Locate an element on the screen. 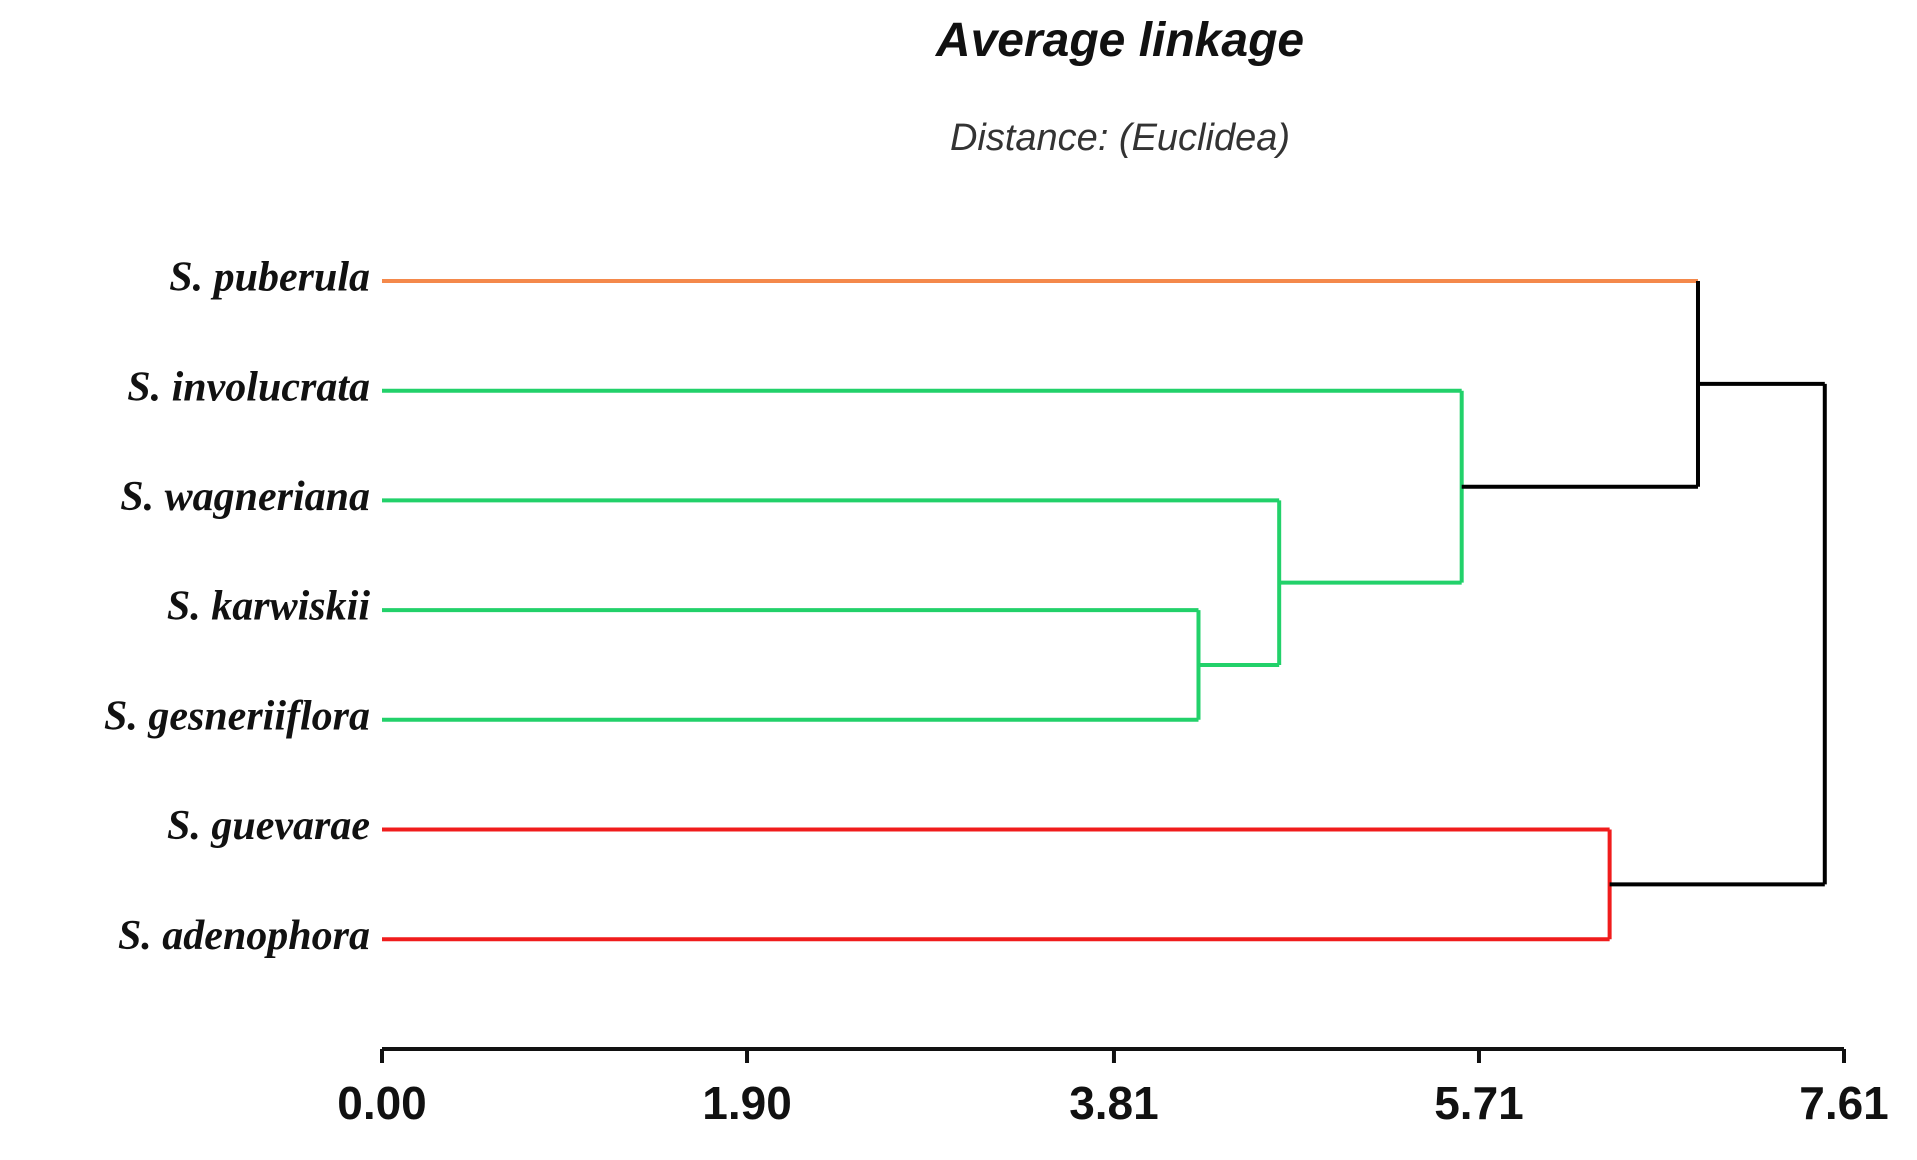  leaf-label: S. involucrata is located at coordinates (248, 387).